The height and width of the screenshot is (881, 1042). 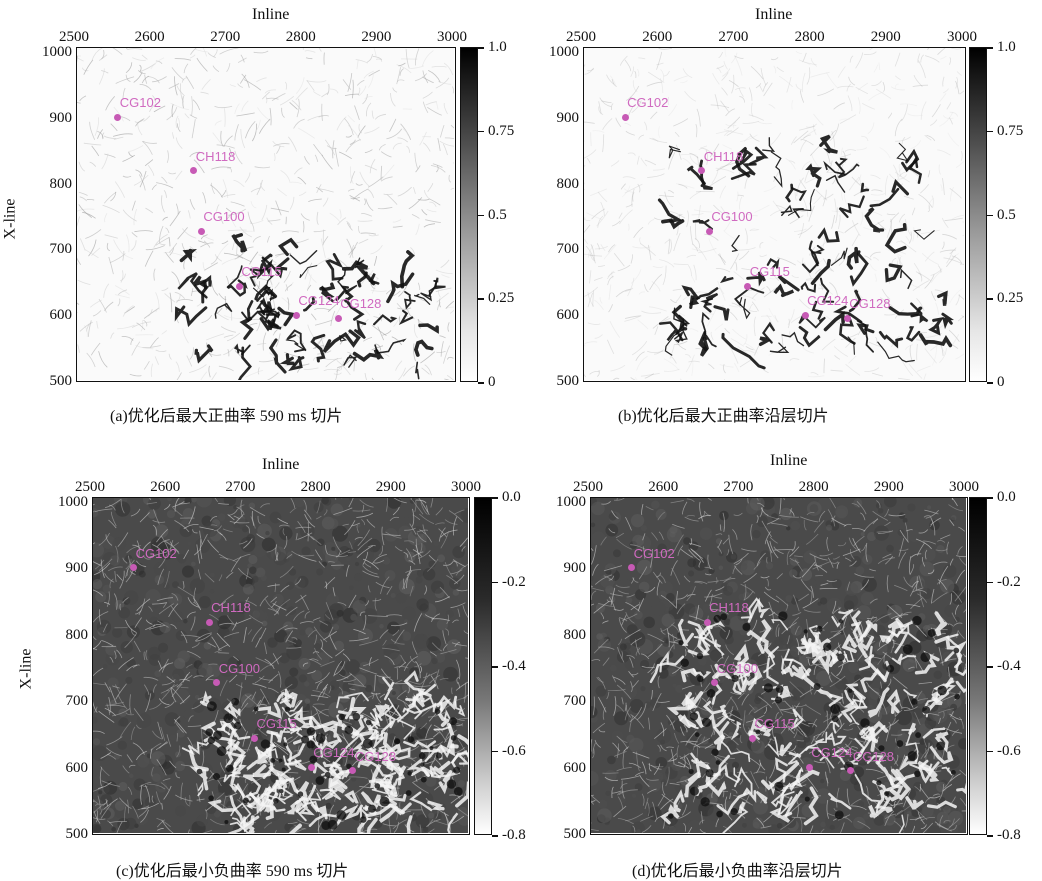 I want to click on ytick-c: 700, so click(x=77, y=701).